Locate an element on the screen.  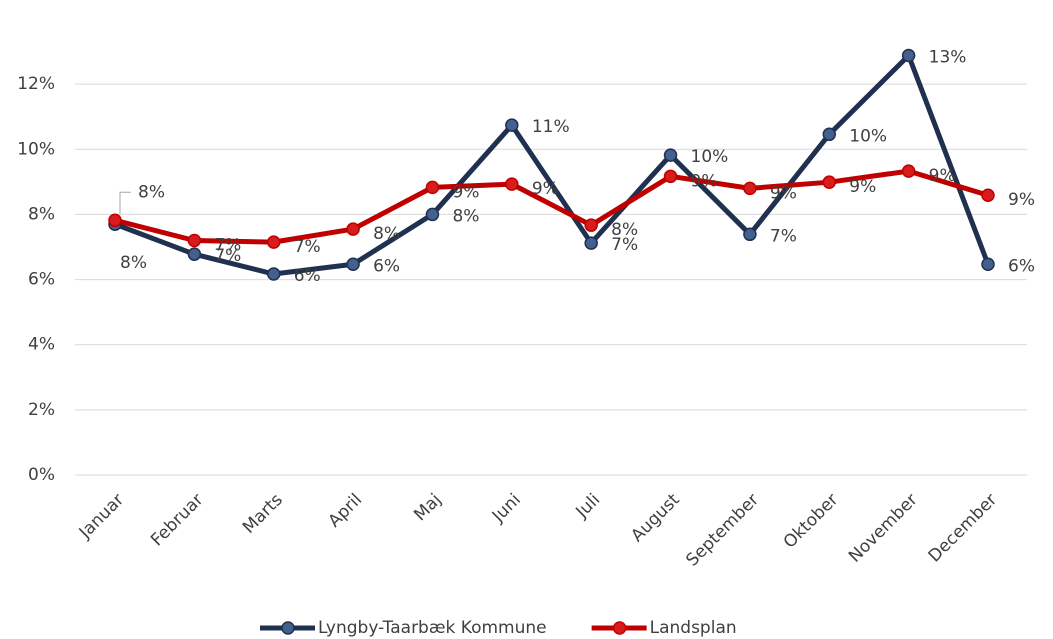
data-label: 13% is located at coordinates (948, 57).